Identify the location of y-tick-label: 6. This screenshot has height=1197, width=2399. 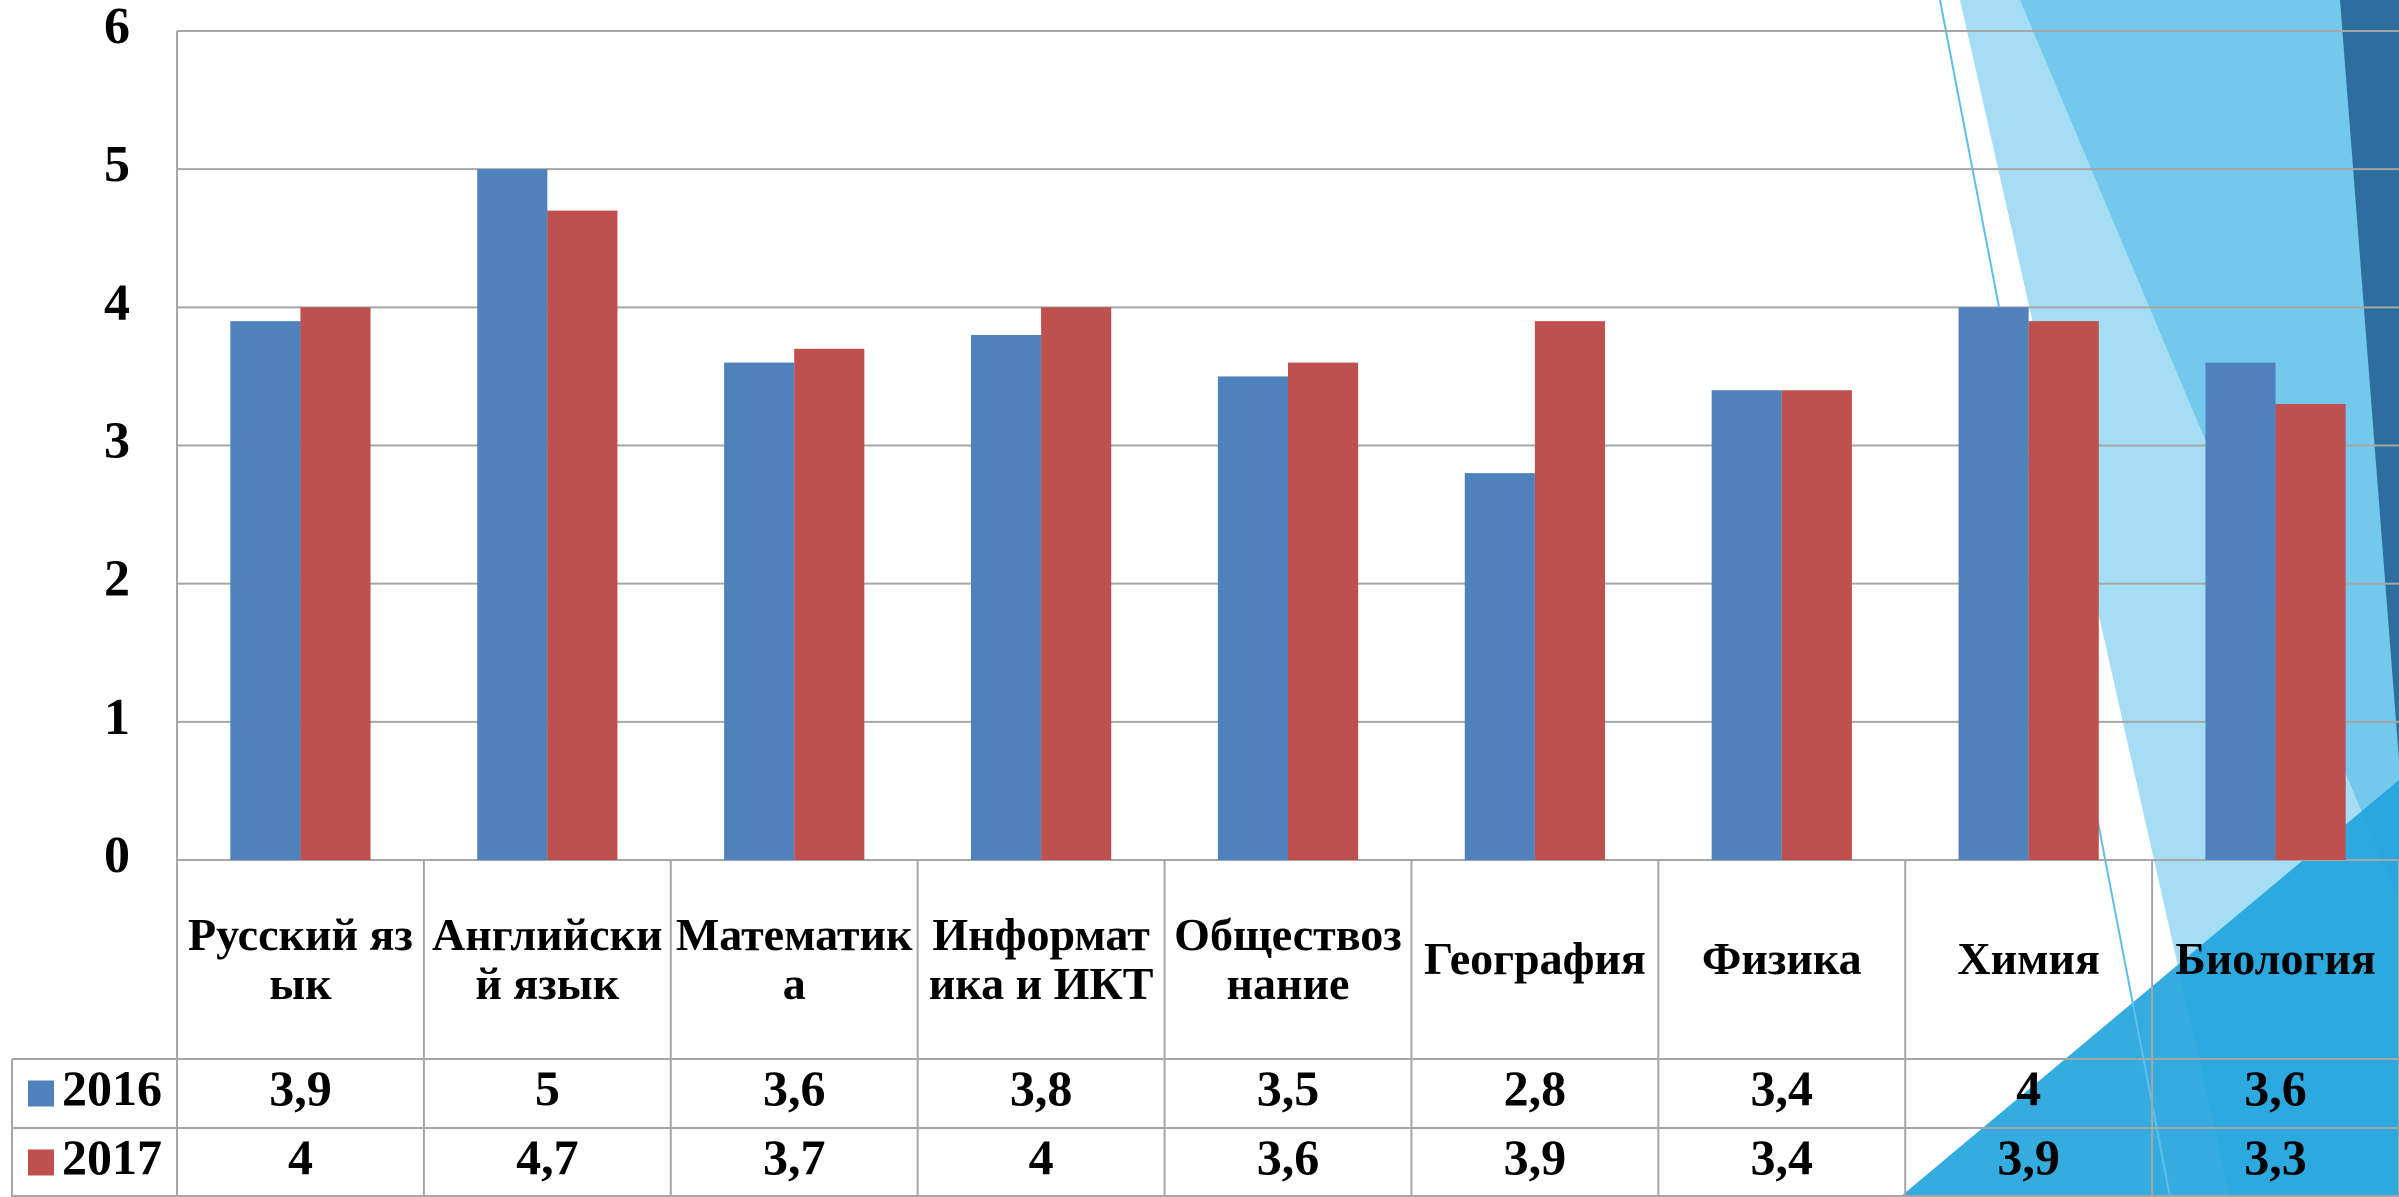
(117, 27).